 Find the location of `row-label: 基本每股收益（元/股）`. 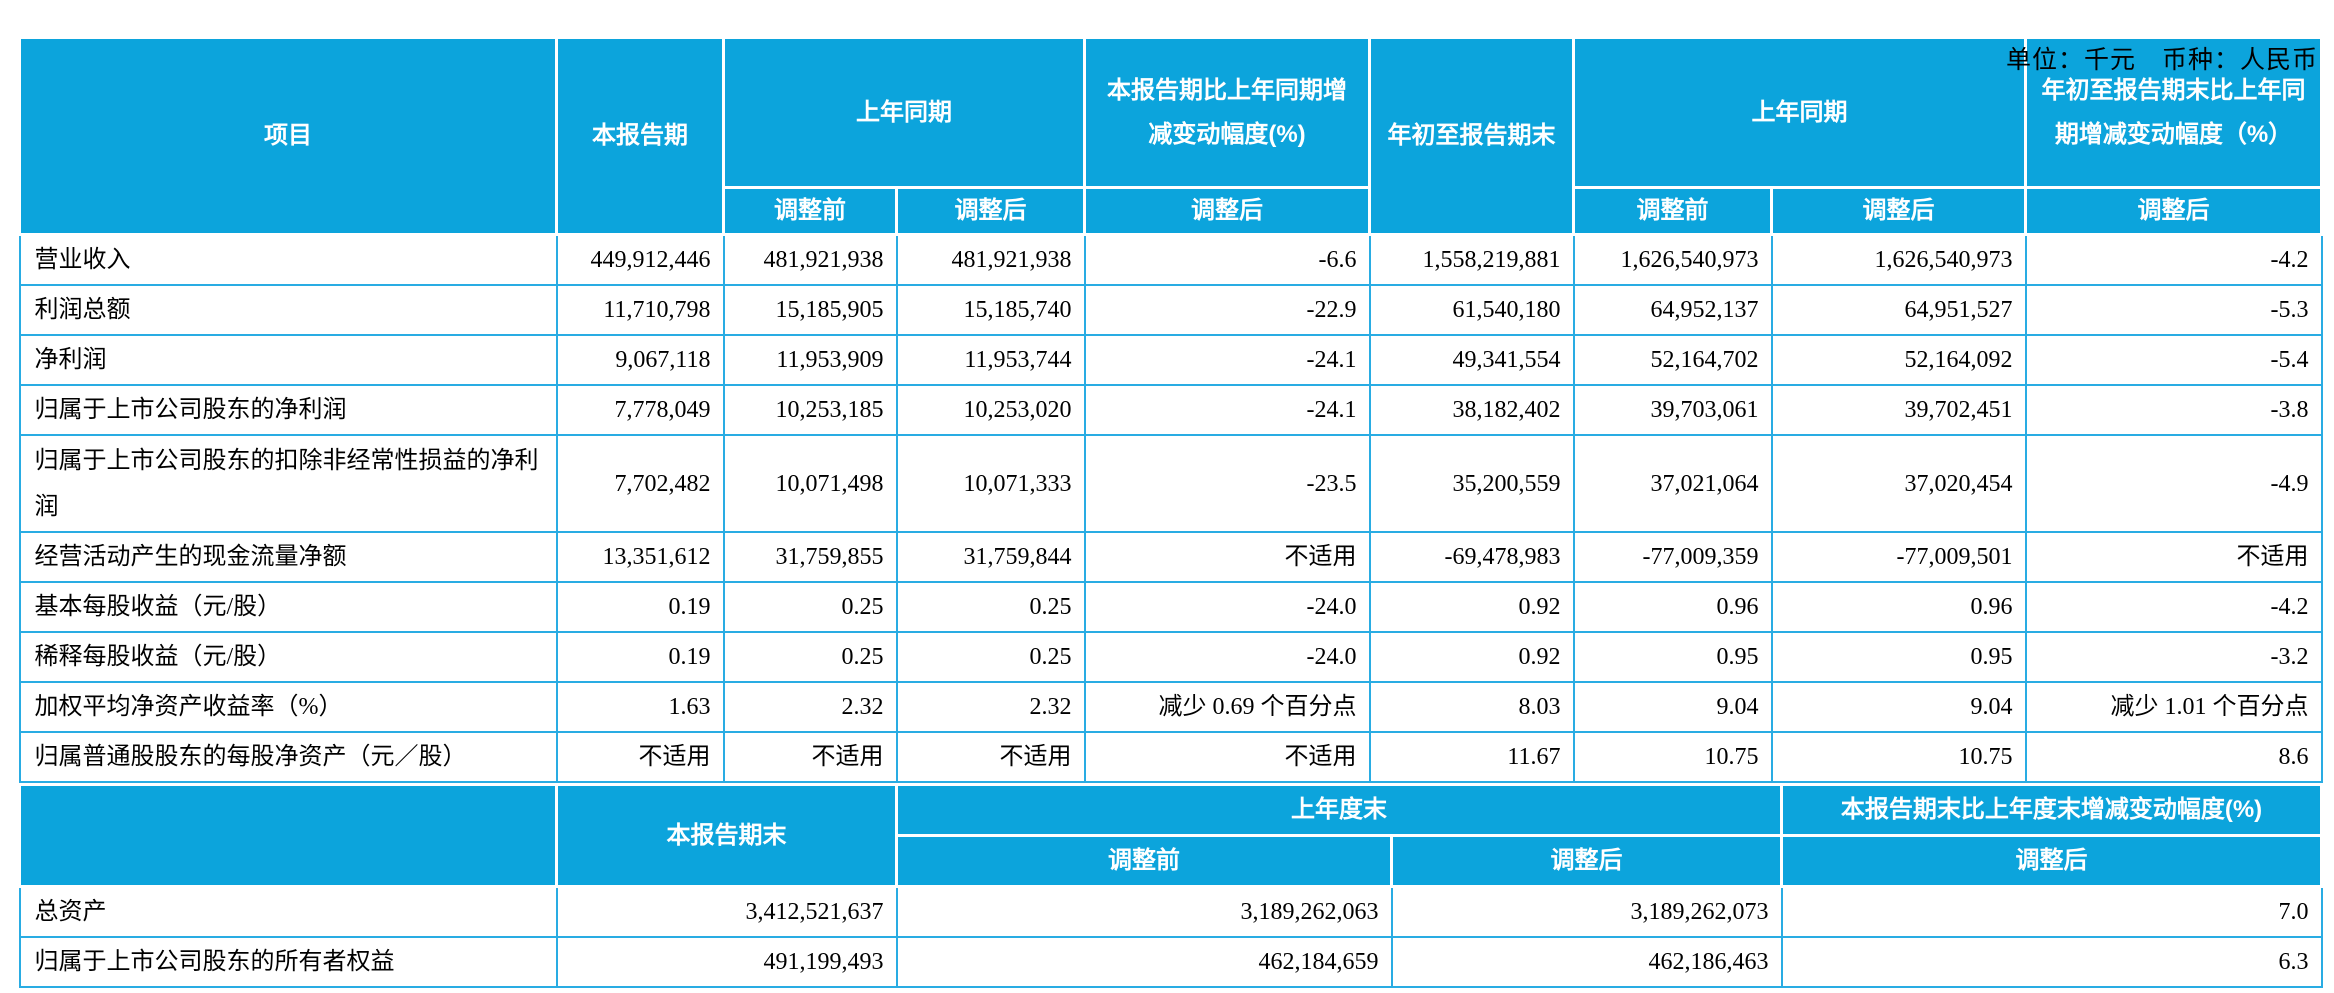

row-label: 基本每股收益（元/股） is located at coordinates (288, 607).